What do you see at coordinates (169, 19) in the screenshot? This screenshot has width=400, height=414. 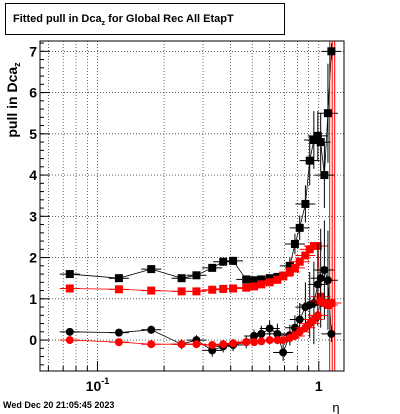 I see `title-text-rest: for Global Rec All EtapT` at bounding box center [169, 19].